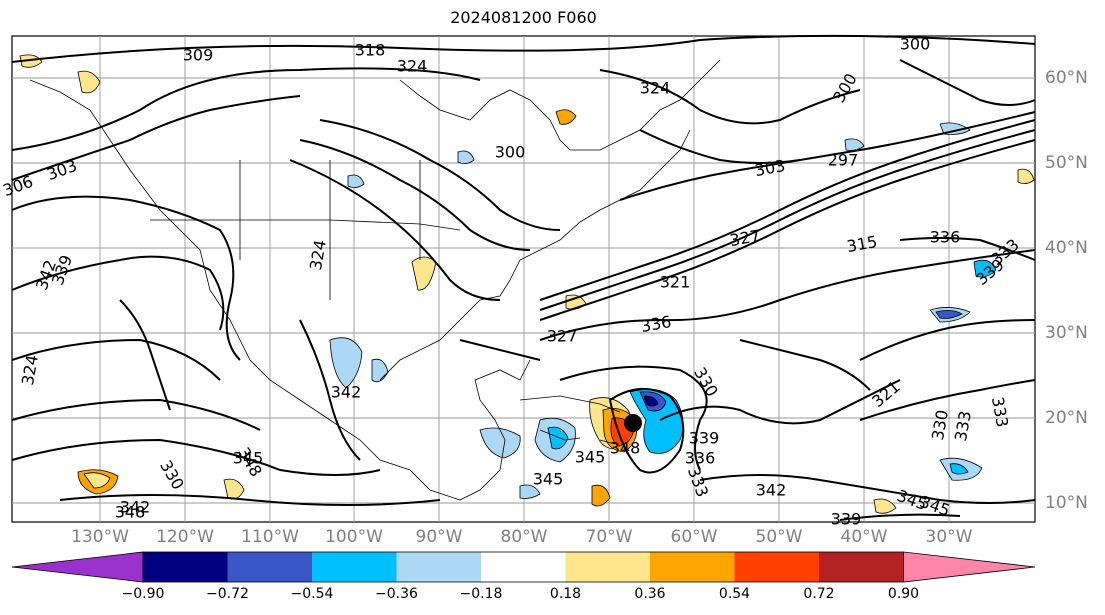 This screenshot has width=1105, height=615. Describe the element at coordinates (650, 594) in the screenshot. I see `colorbar-tick-label: 0.36` at that location.